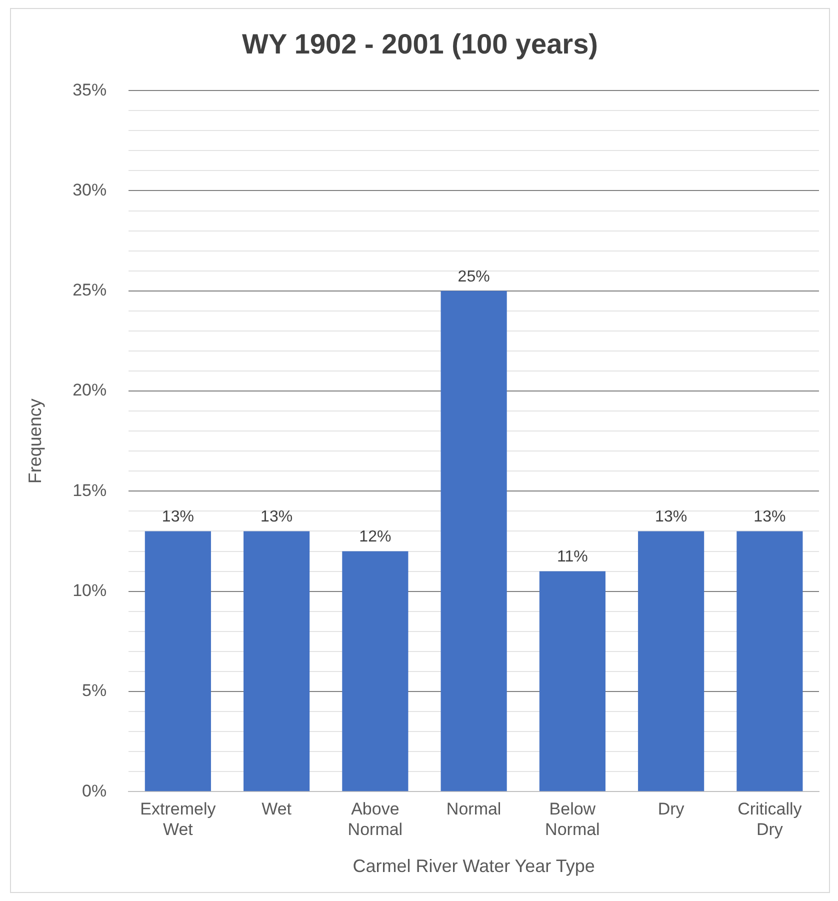  What do you see at coordinates (94, 790) in the screenshot?
I see `y-tick-label: 0%` at bounding box center [94, 790].